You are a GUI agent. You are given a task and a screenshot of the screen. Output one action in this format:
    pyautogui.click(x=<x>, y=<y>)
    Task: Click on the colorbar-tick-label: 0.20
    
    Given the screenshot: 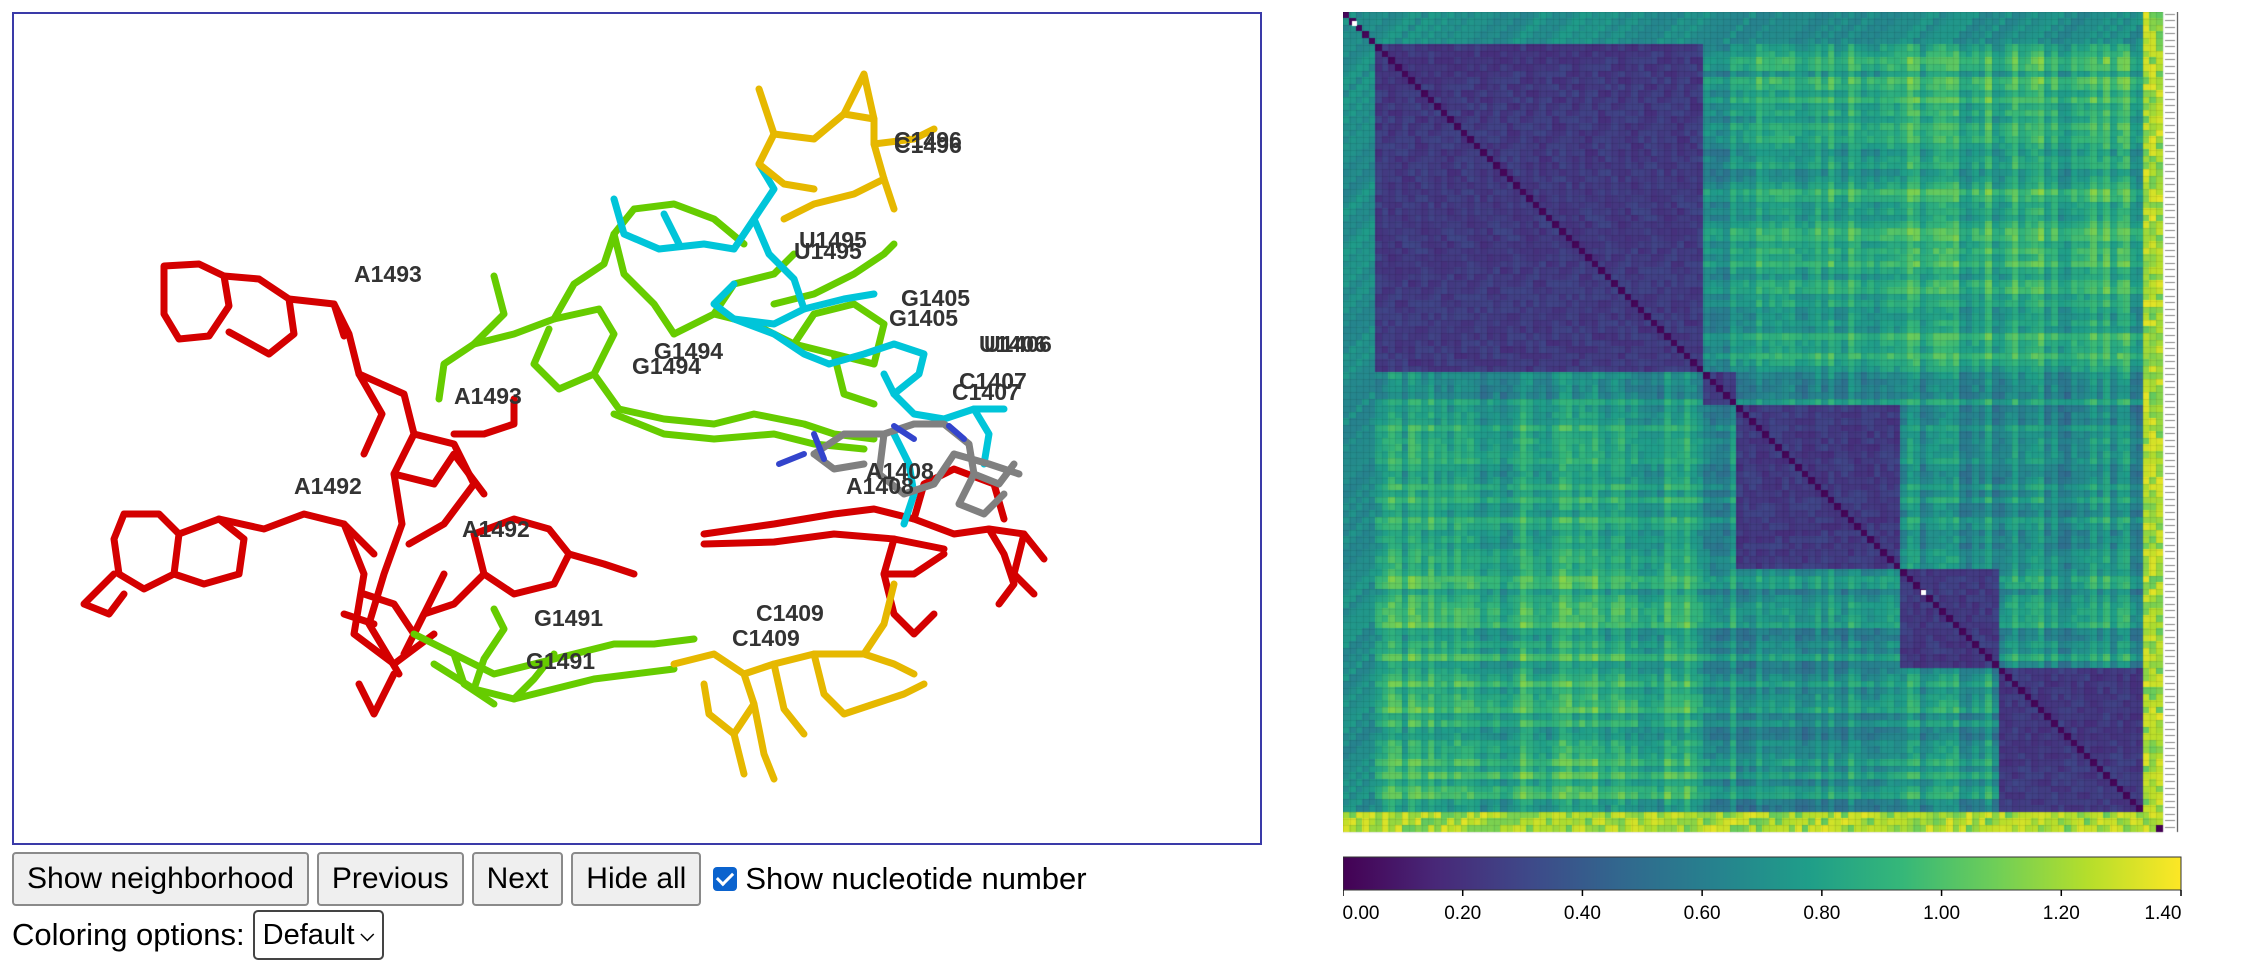 What is the action you would take?
    pyautogui.click(x=1462, y=913)
    